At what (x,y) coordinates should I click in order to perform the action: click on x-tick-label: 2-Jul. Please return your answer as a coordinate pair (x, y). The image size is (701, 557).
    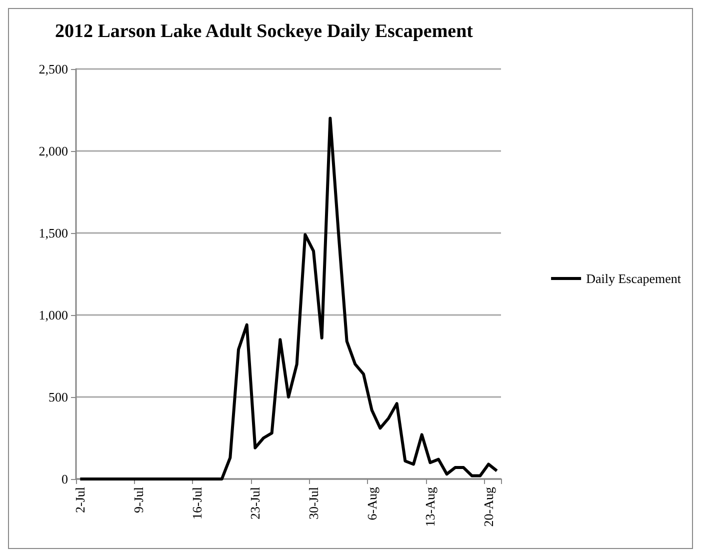
    Looking at the image, I should click on (80, 499).